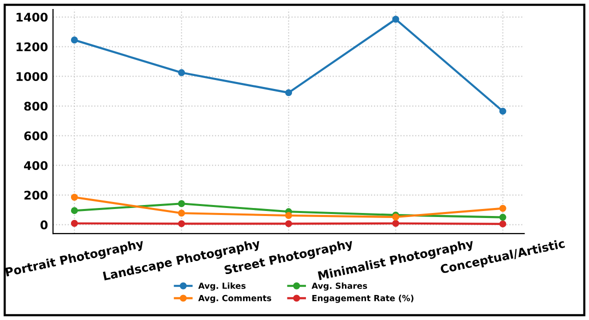  I want to click on y-tick-label: 400, so click(36, 165).